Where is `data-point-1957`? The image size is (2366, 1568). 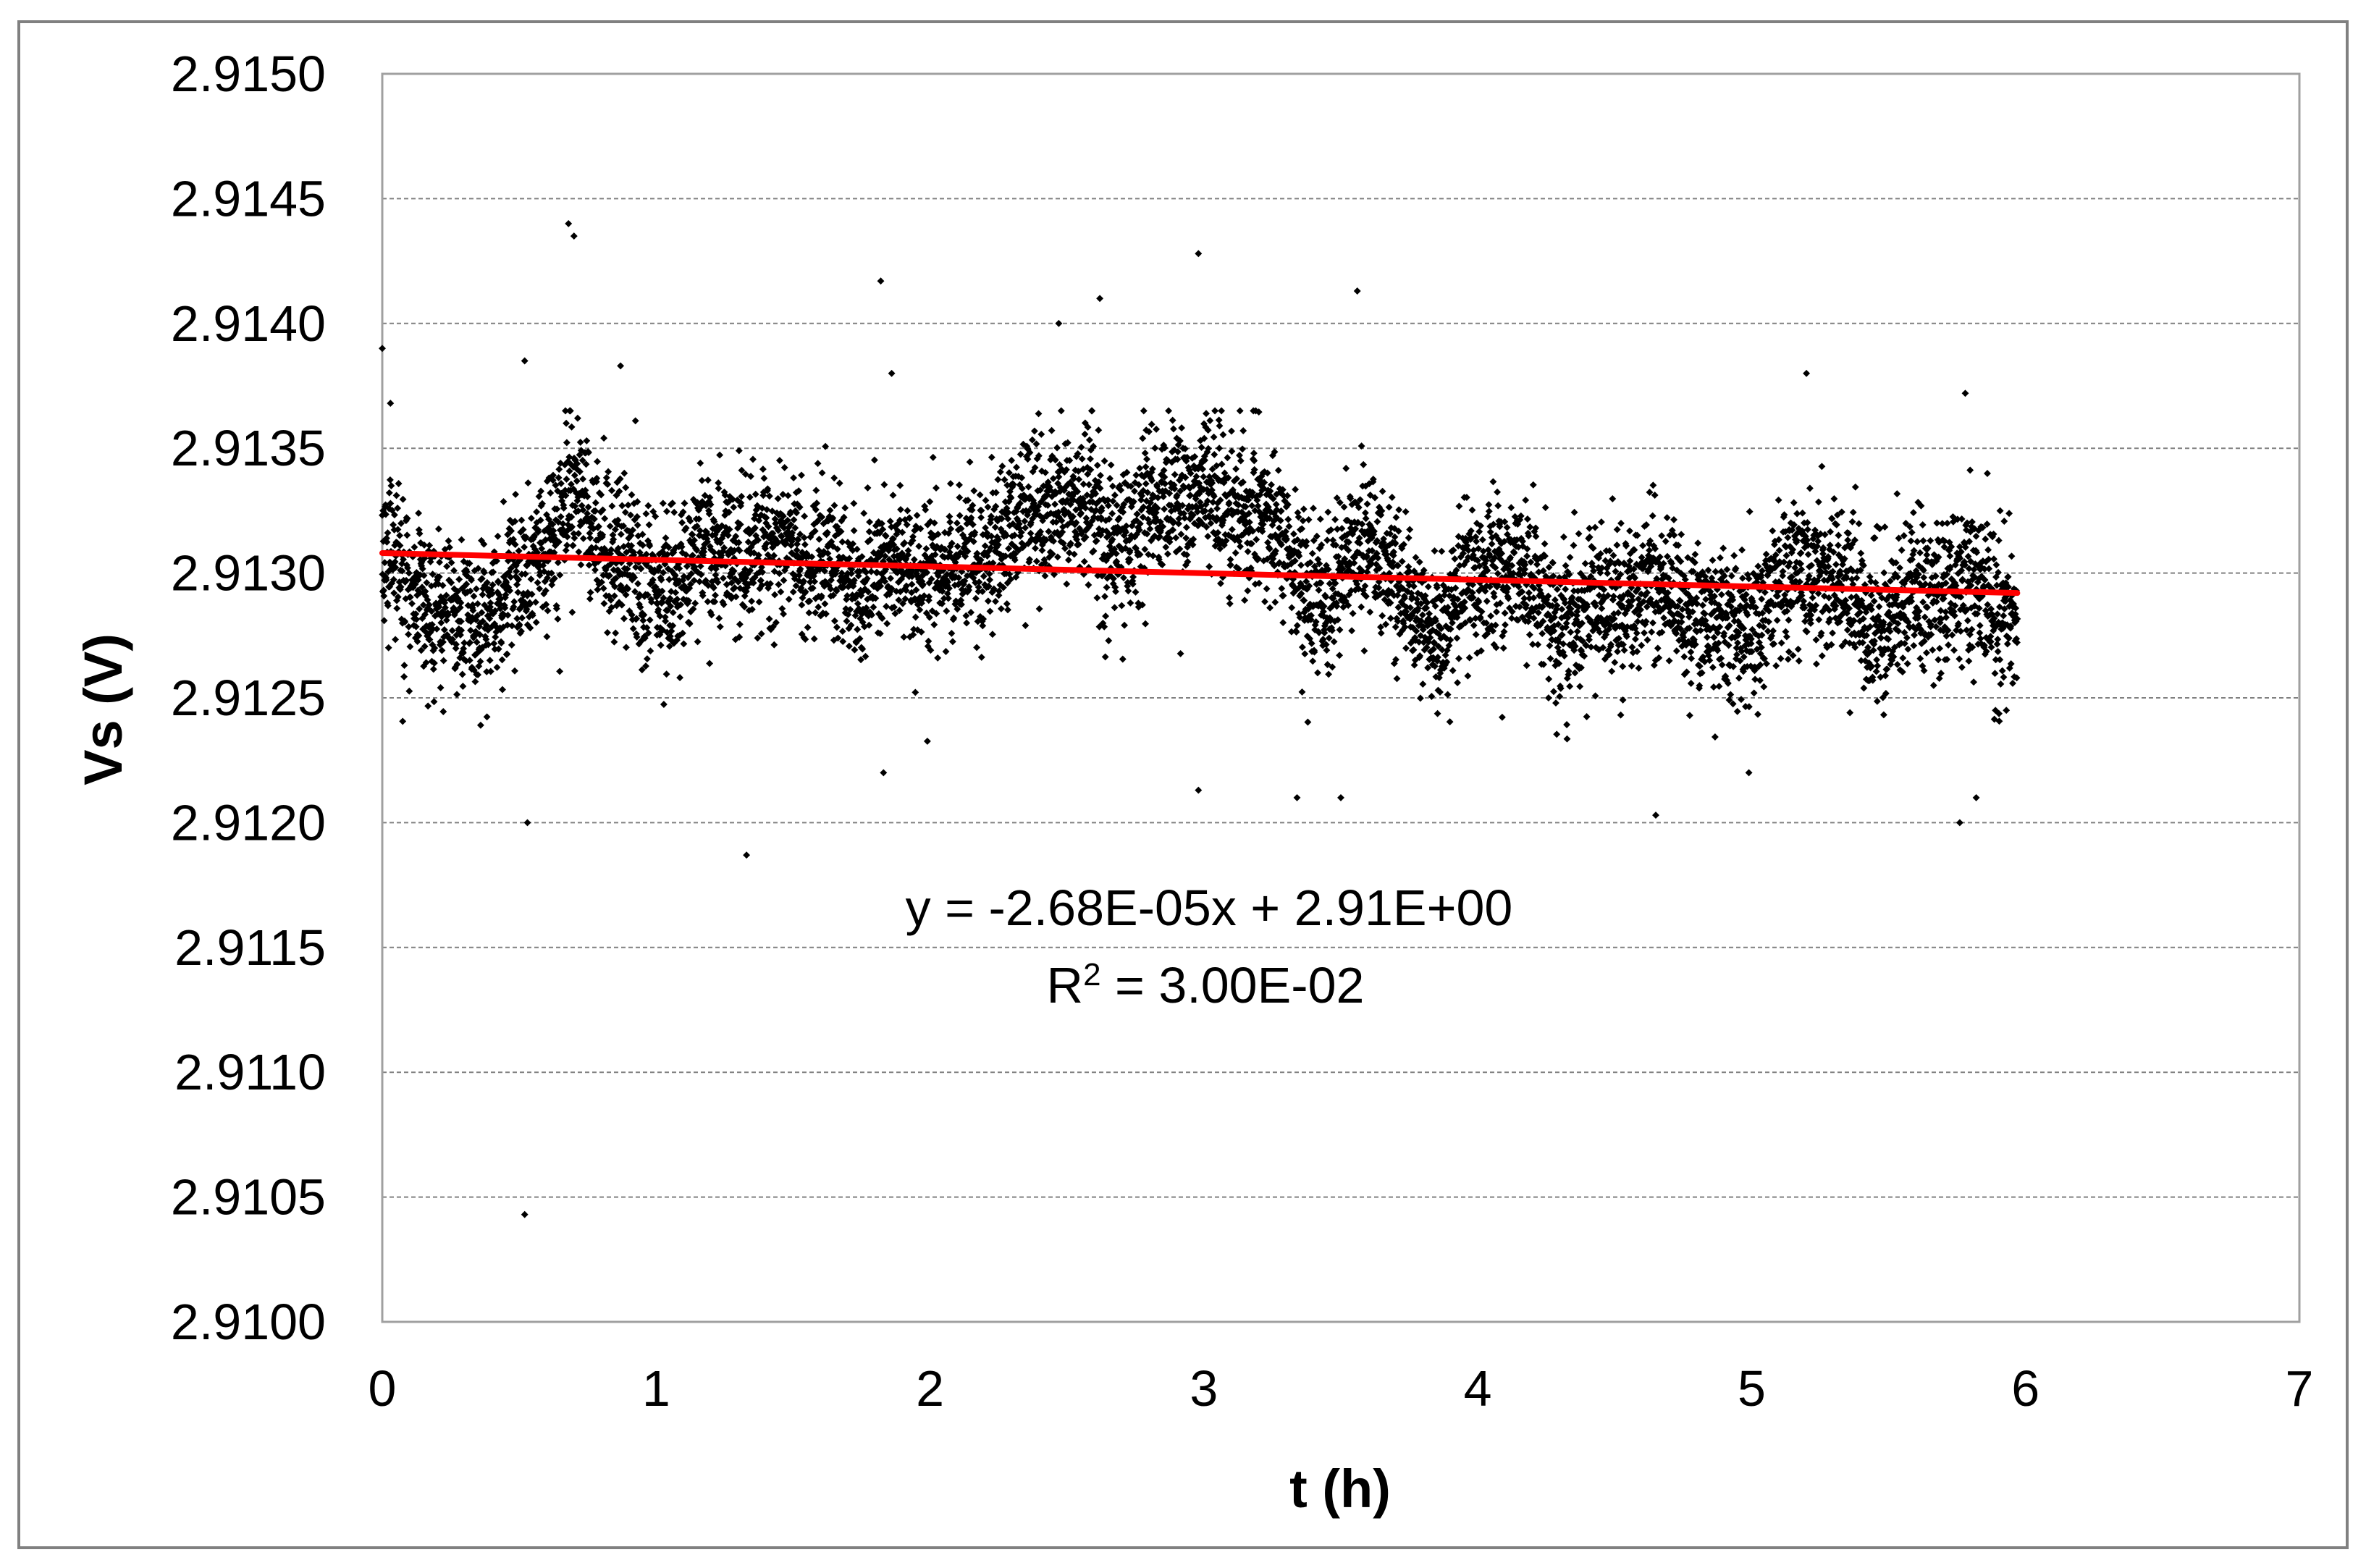 data-point-1957 is located at coordinates (915, 617).